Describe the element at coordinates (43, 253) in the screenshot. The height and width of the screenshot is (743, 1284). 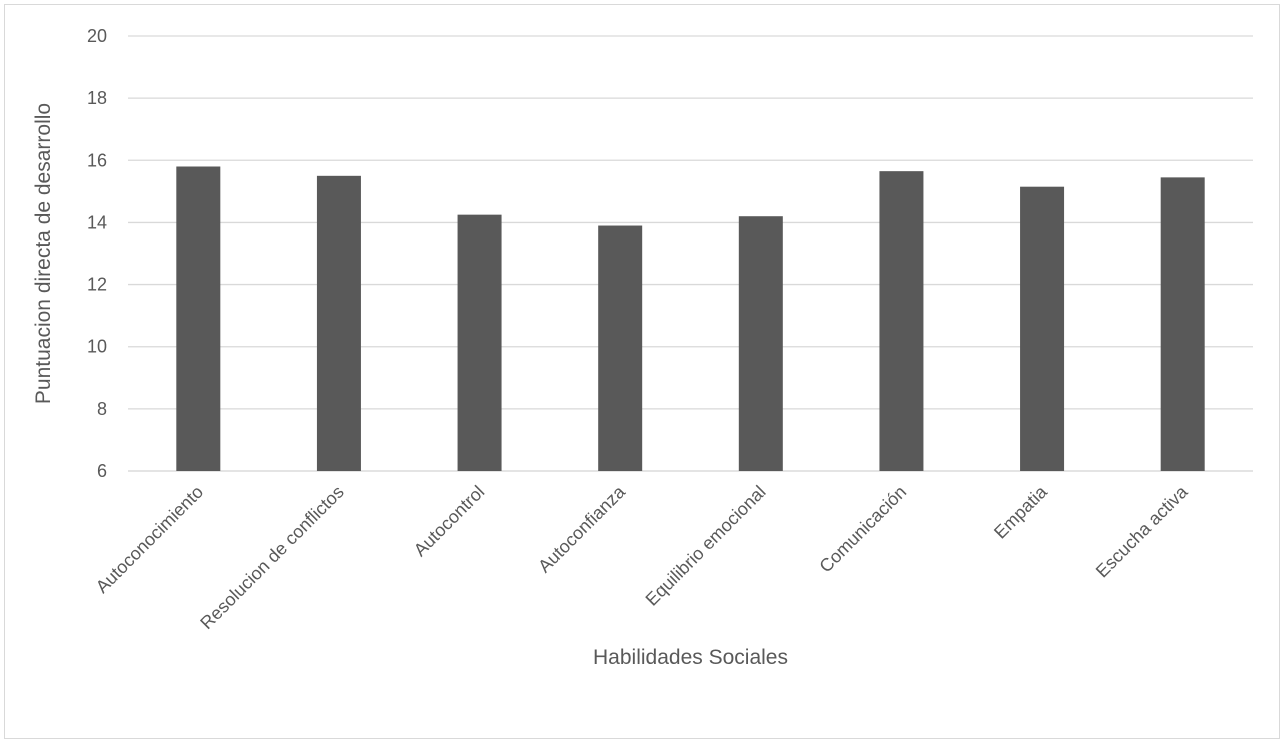
I see `y-axis-title: Puntuacion directa de desarrollo` at that location.